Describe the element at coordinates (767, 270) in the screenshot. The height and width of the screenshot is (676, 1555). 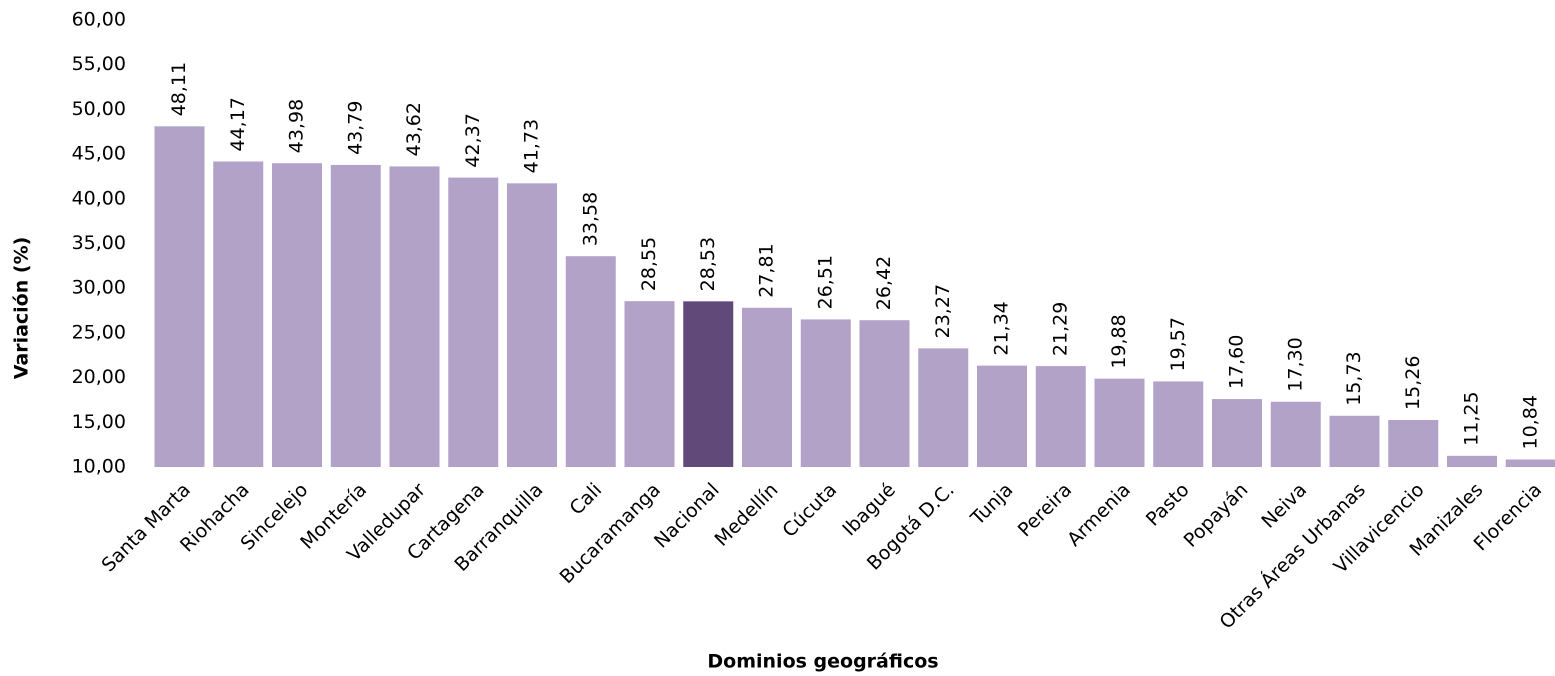
I see `value-label: 27,81` at that location.